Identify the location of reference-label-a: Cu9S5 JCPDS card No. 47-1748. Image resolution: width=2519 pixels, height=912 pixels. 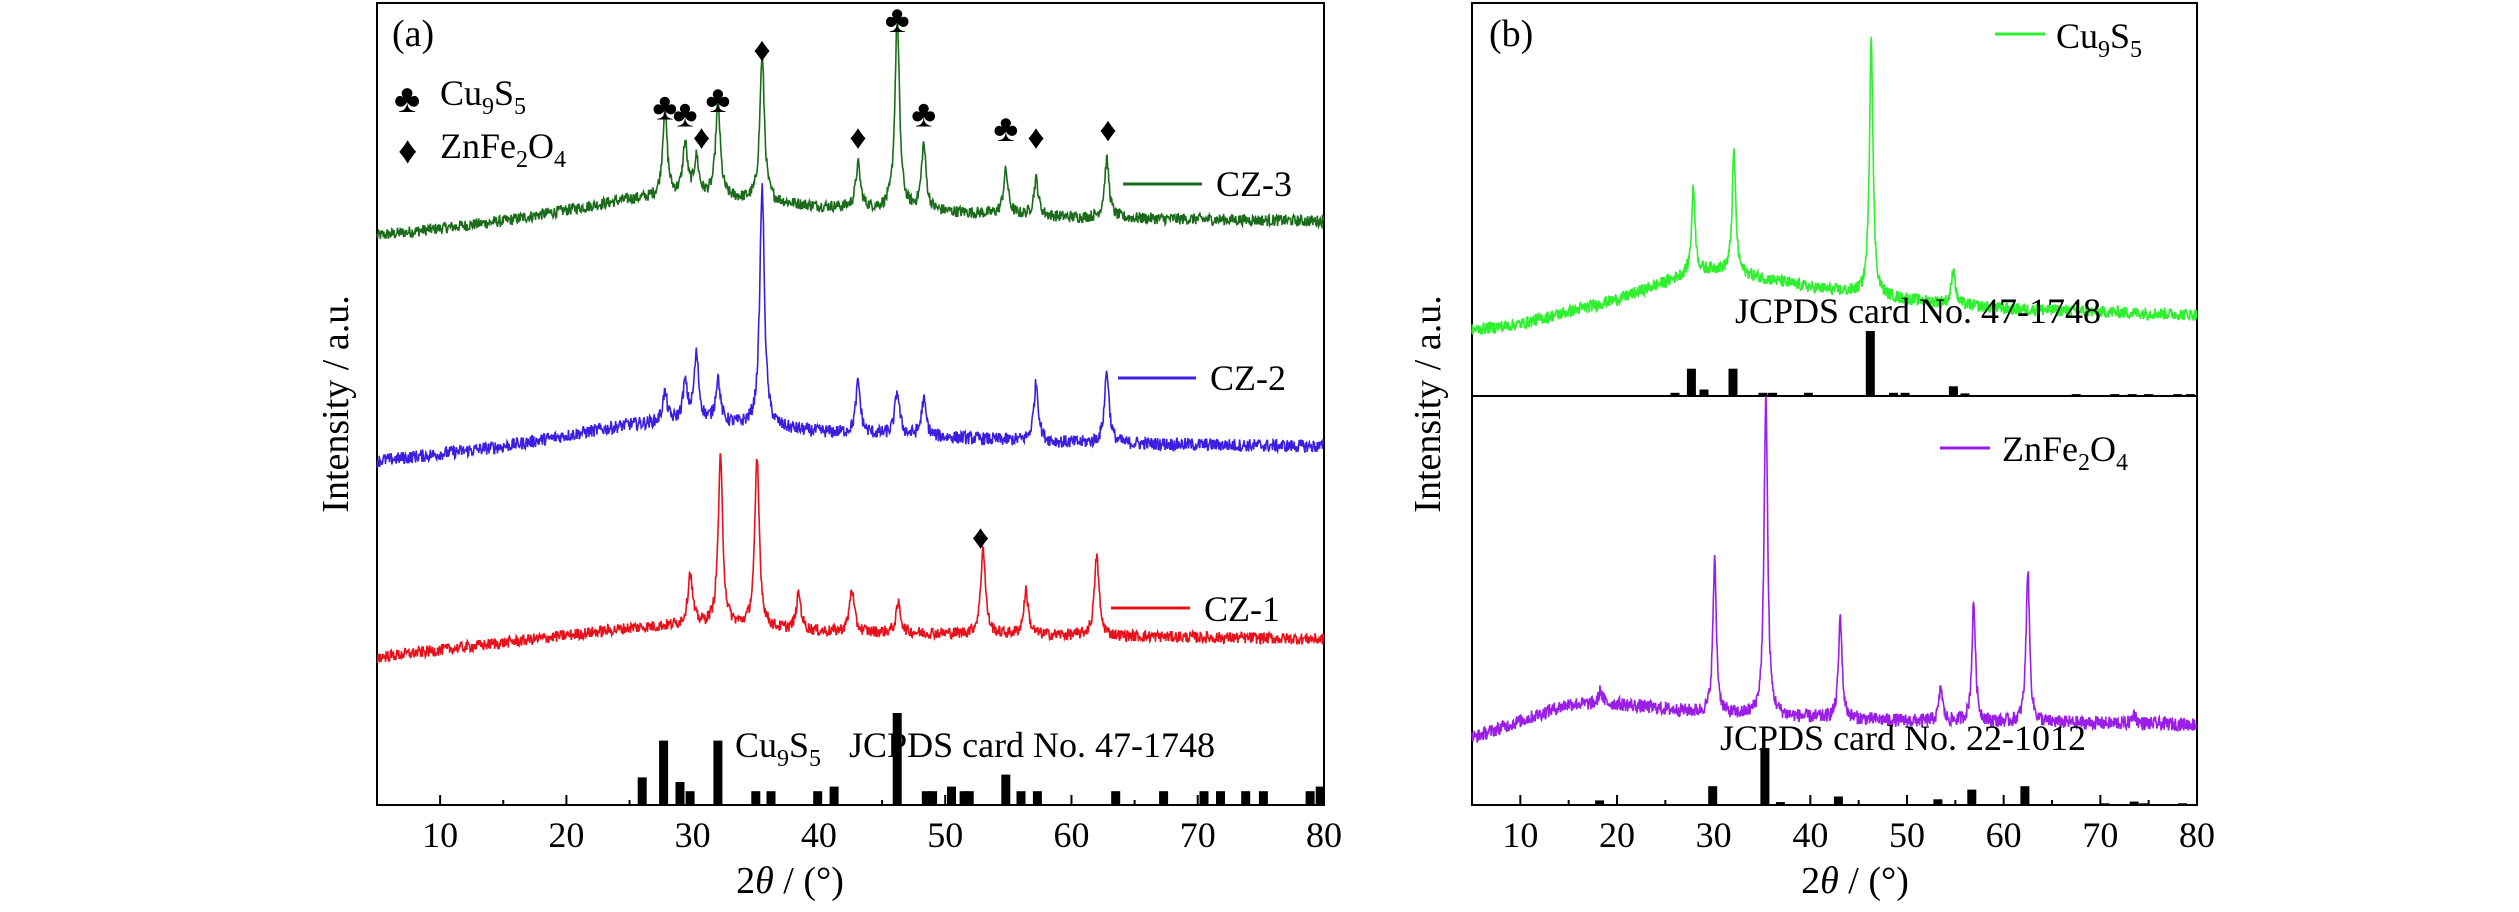
(975, 748).